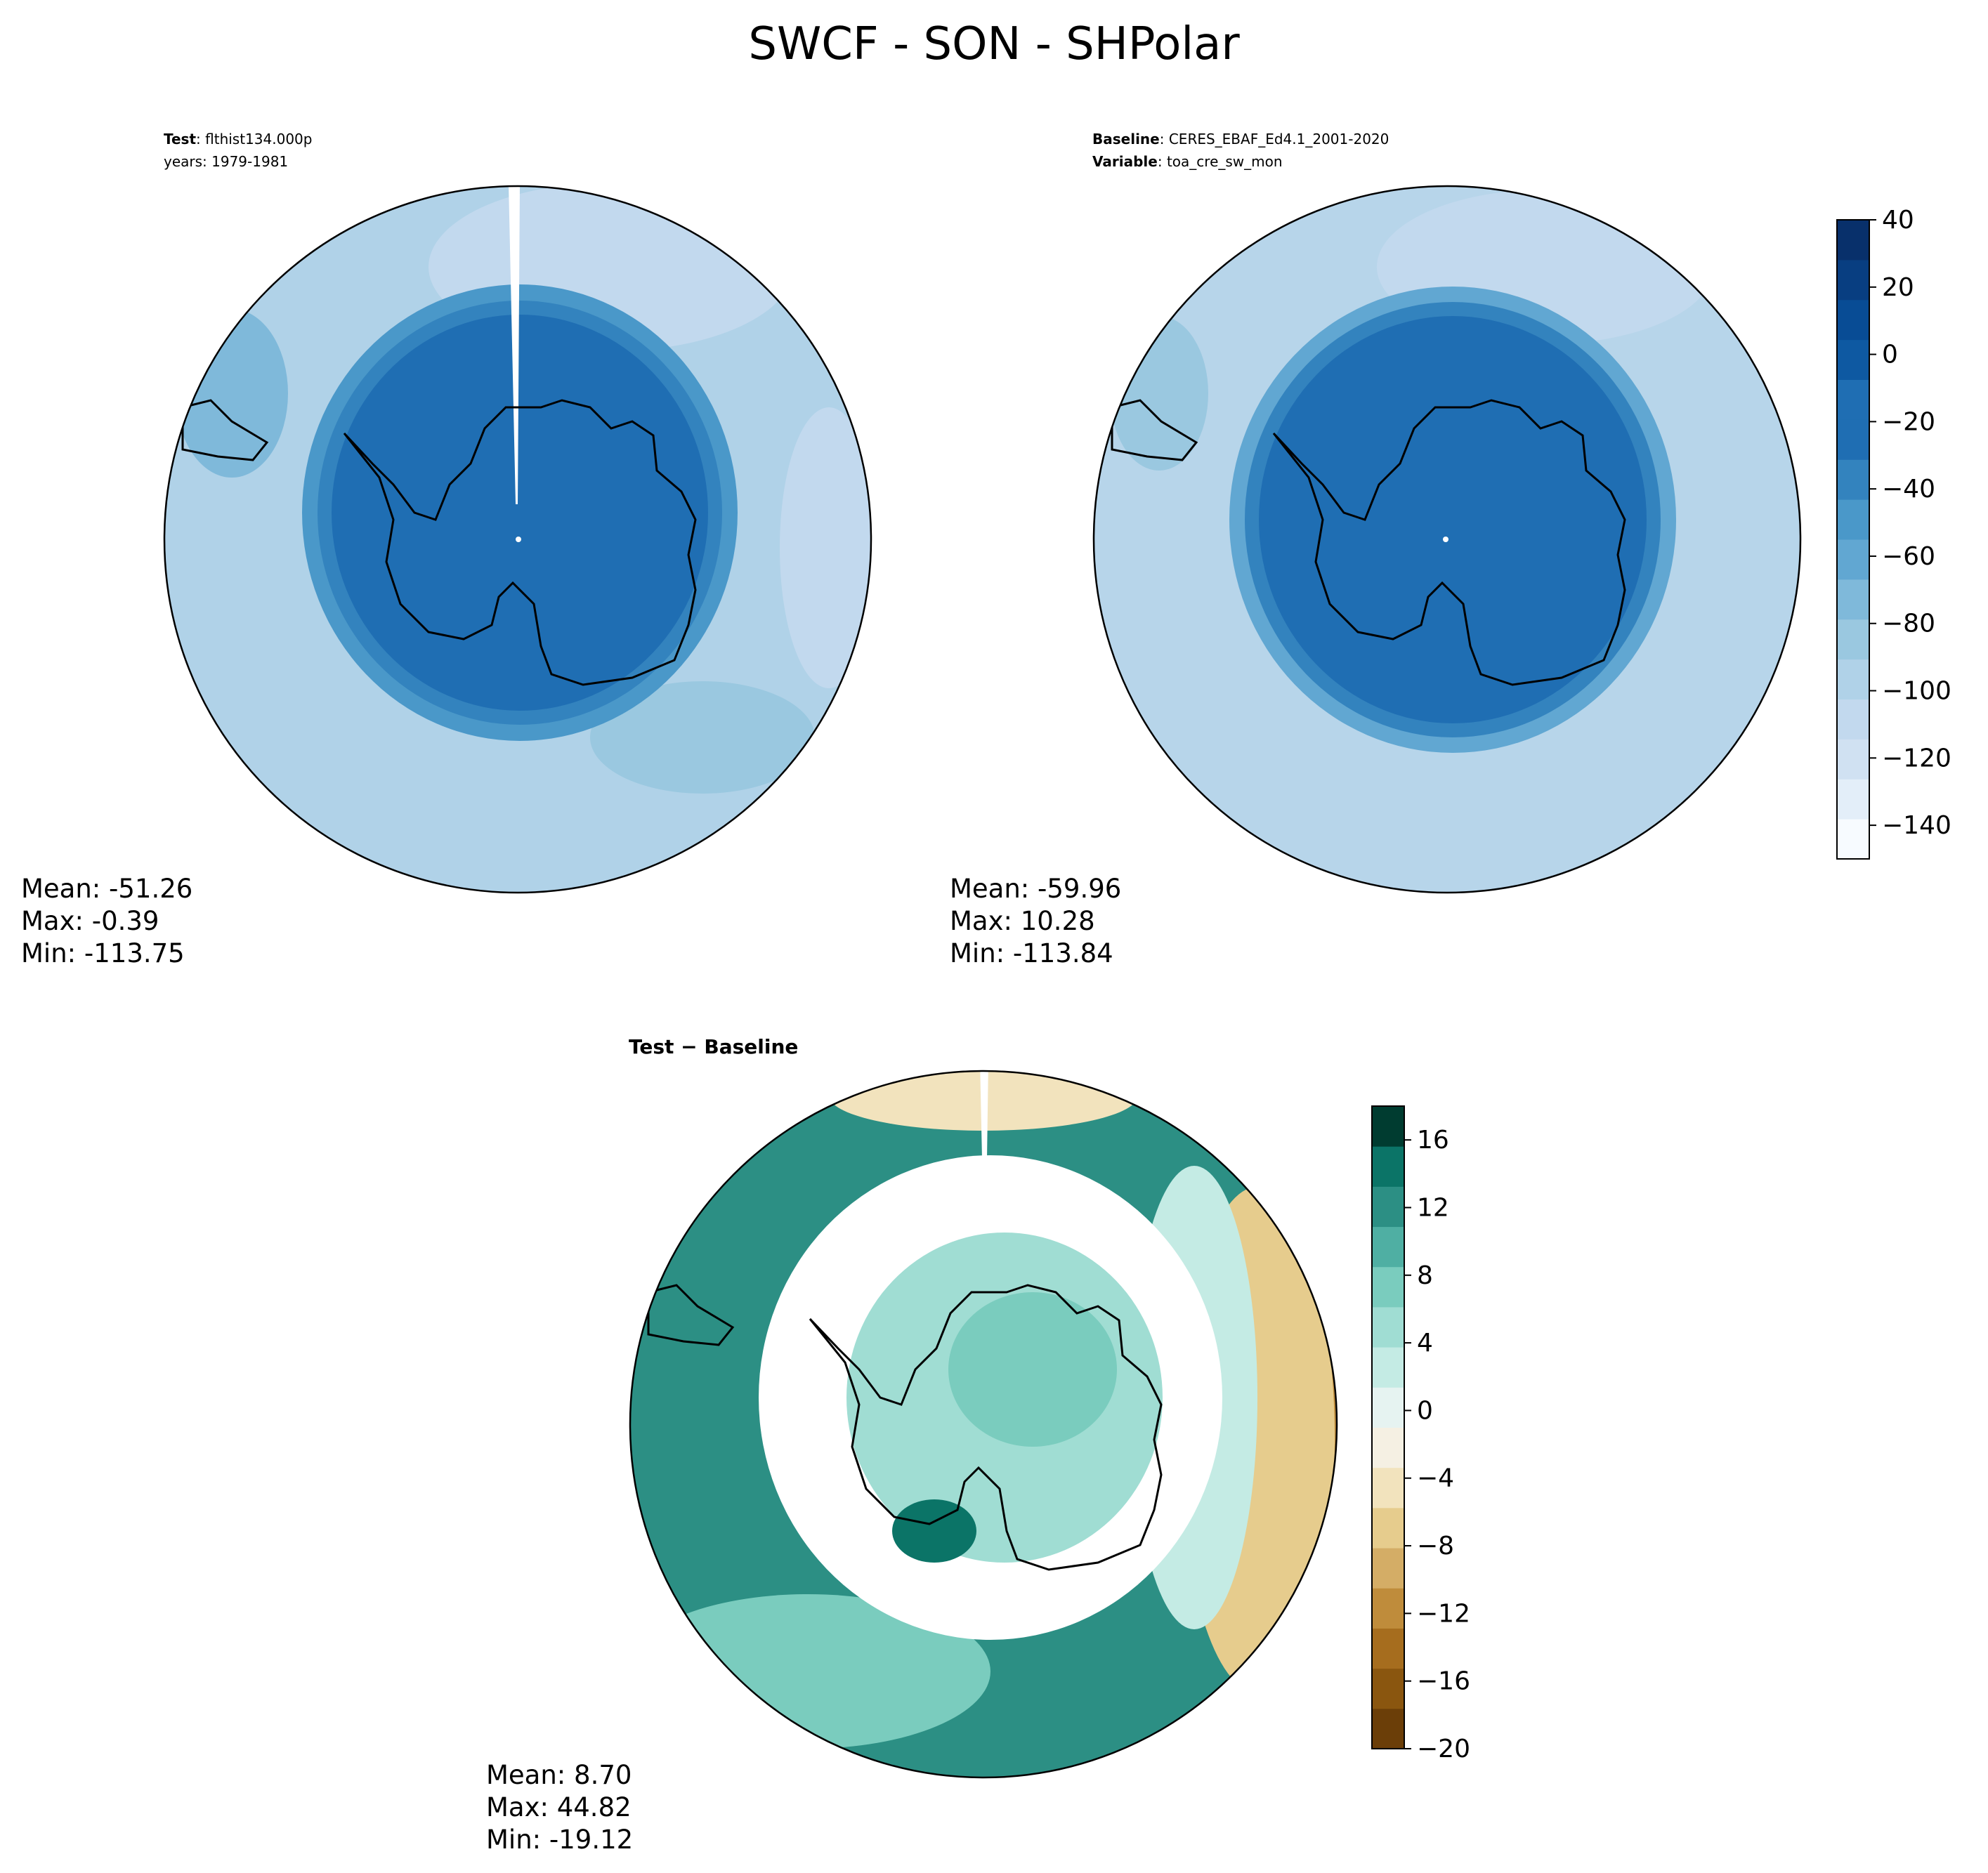 The width and height of the screenshot is (1988, 1873). What do you see at coordinates (1443, 1681) in the screenshot?
I see `diff-colorbar-tick-label: −16` at bounding box center [1443, 1681].